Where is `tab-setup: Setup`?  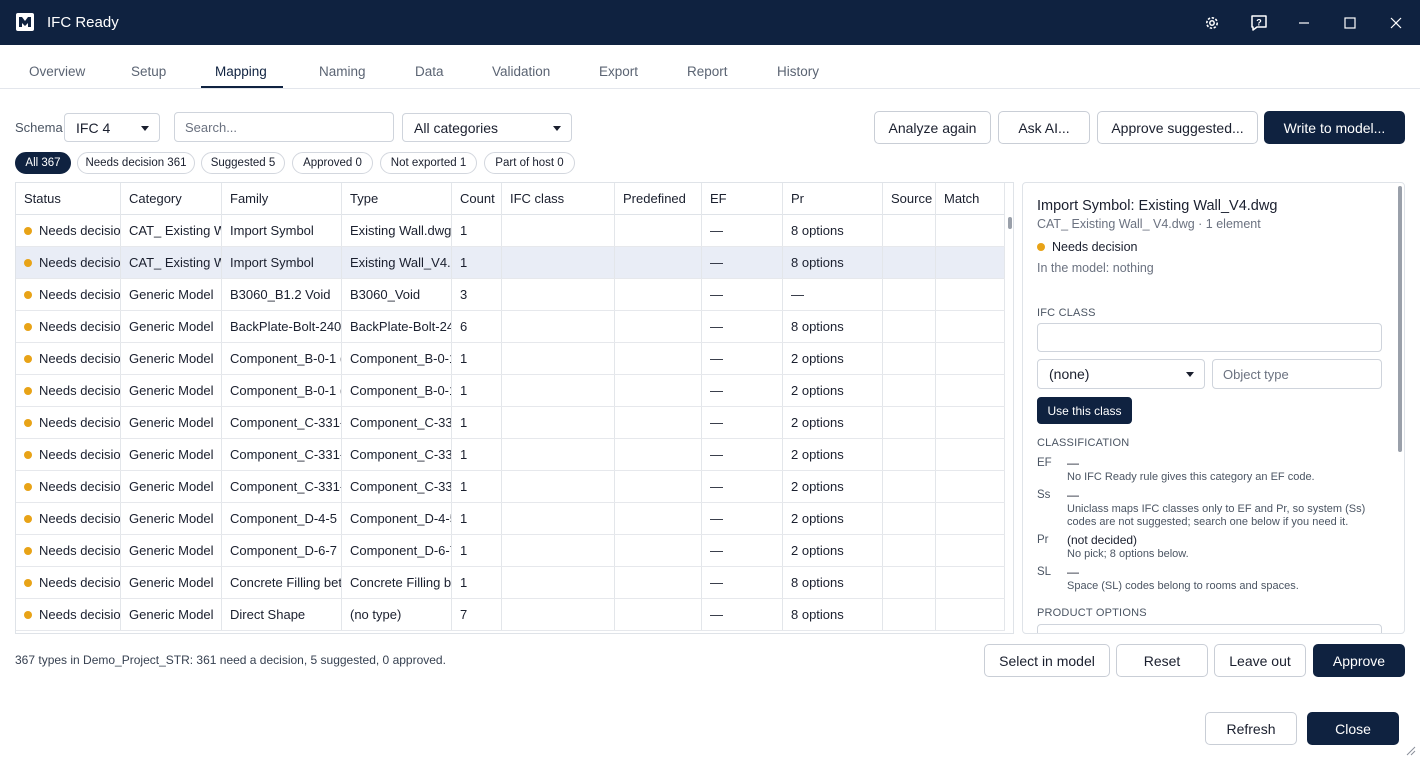 tab-setup: Setup is located at coordinates (149, 71).